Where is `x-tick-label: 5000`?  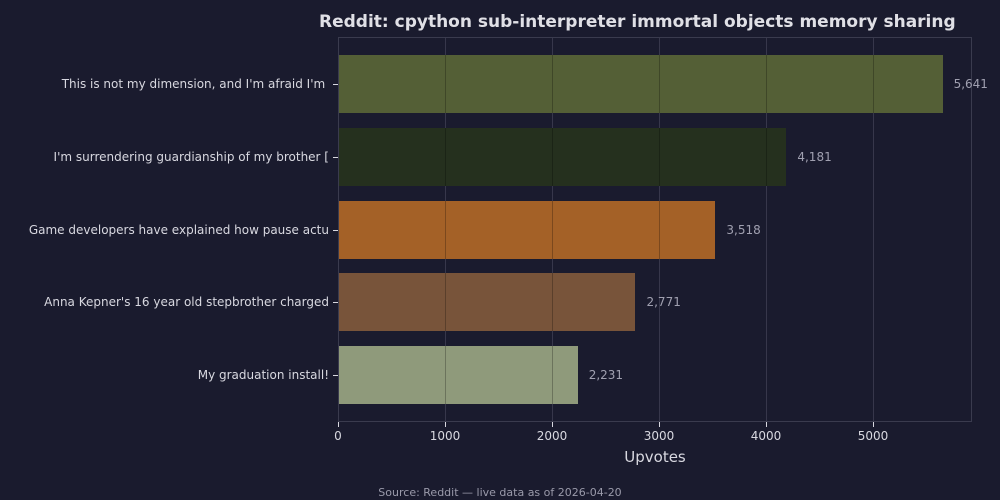
x-tick-label: 5000 is located at coordinates (873, 436).